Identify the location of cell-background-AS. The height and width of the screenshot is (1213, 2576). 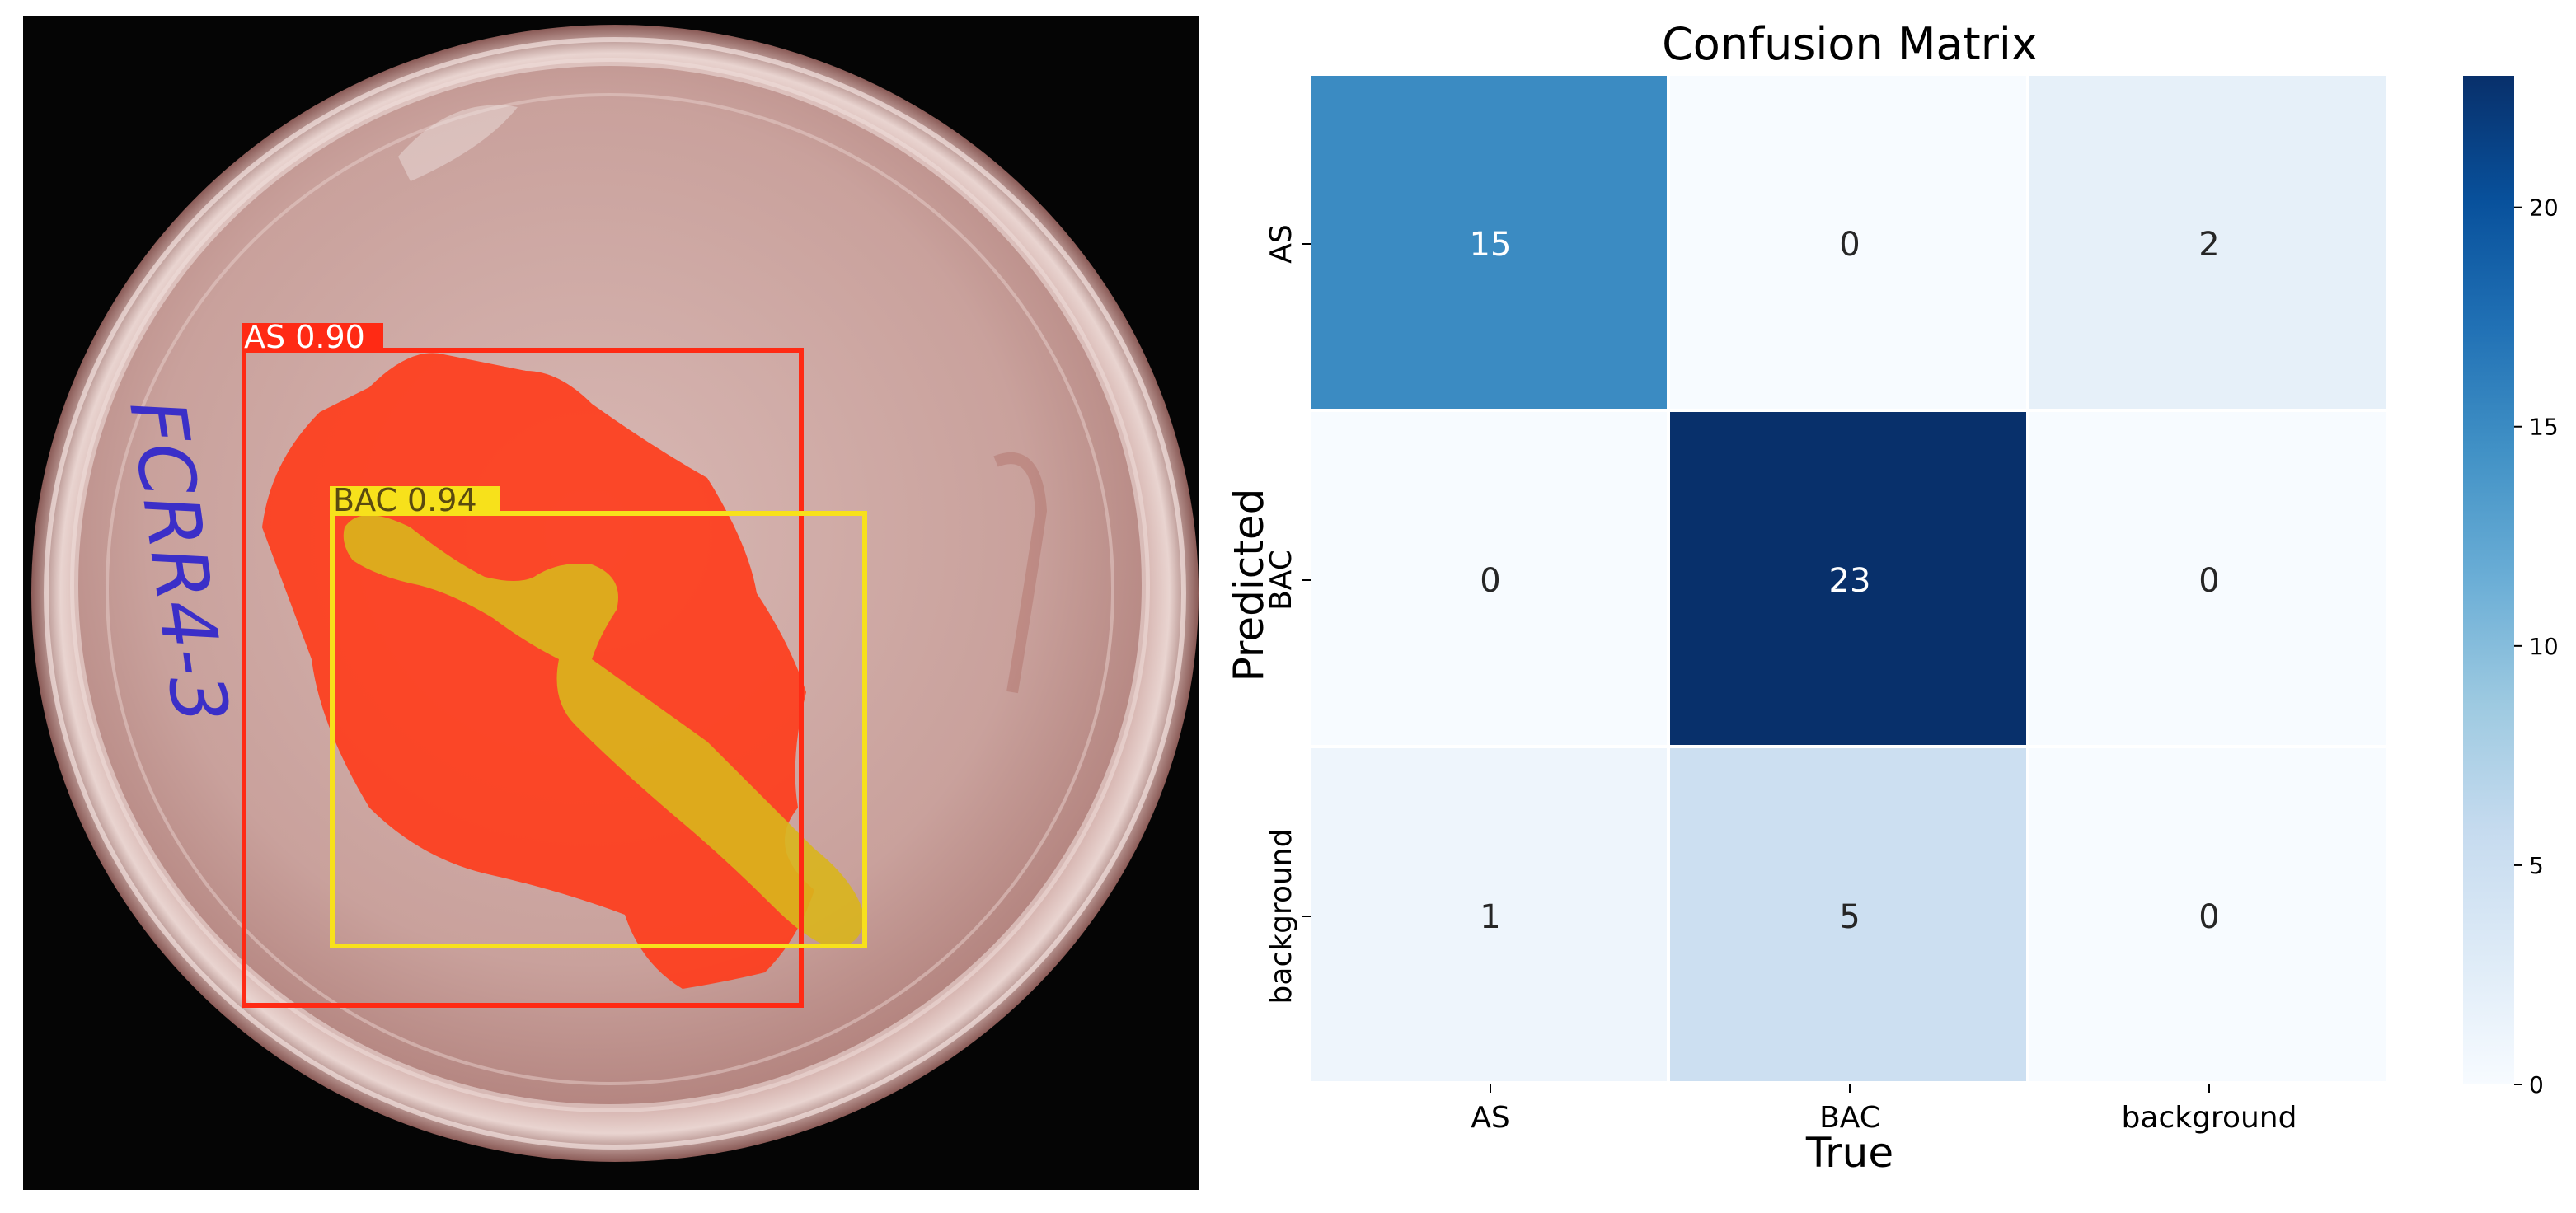
(1489, 914).